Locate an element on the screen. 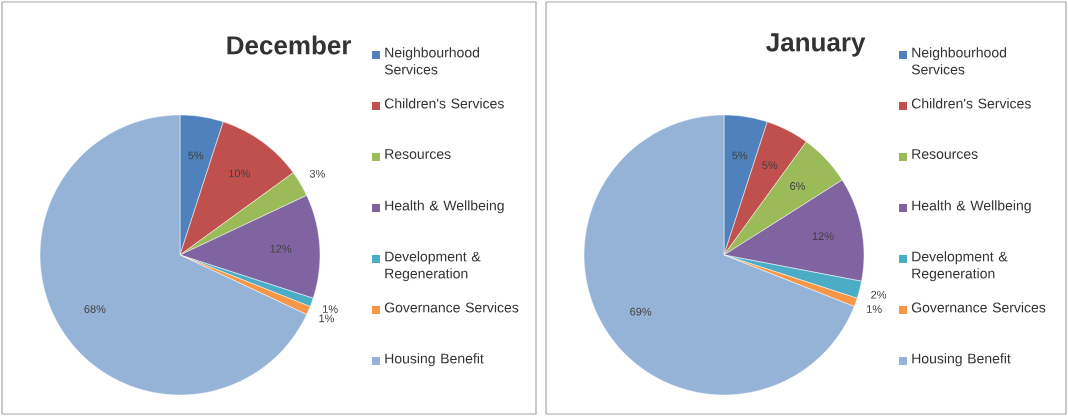 This screenshot has height=416, width=1068. data-label: 6% is located at coordinates (798, 186).